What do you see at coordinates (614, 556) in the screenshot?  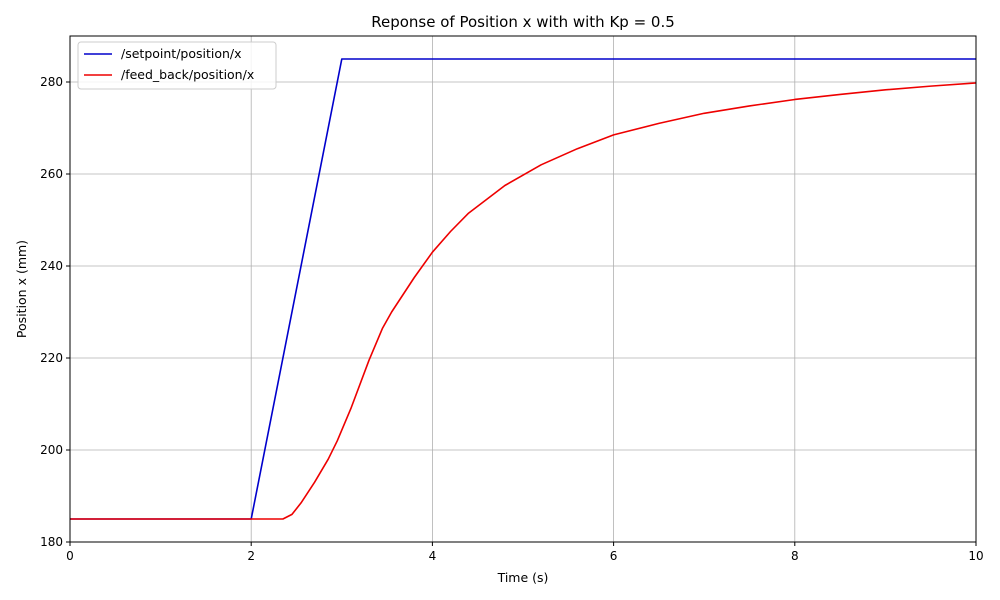 I see `x-tick-label-3: 6` at bounding box center [614, 556].